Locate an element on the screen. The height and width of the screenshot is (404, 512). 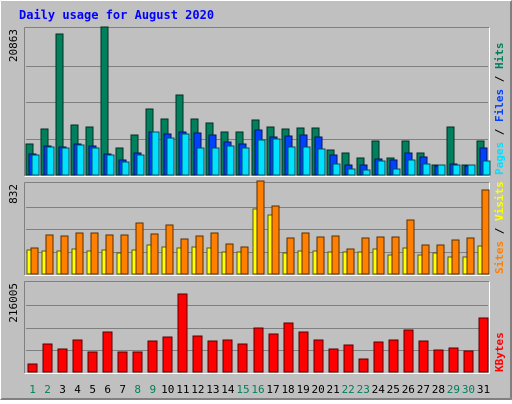
x-tick-label: 31 is located at coordinates (483, 389).